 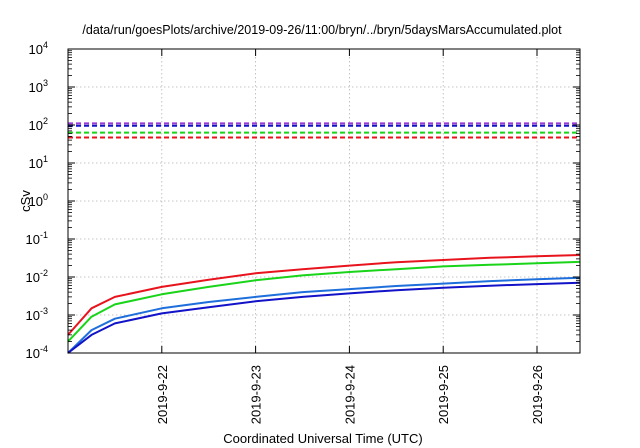 I want to click on series-line-lightblue-solid, so click(x=324, y=315).